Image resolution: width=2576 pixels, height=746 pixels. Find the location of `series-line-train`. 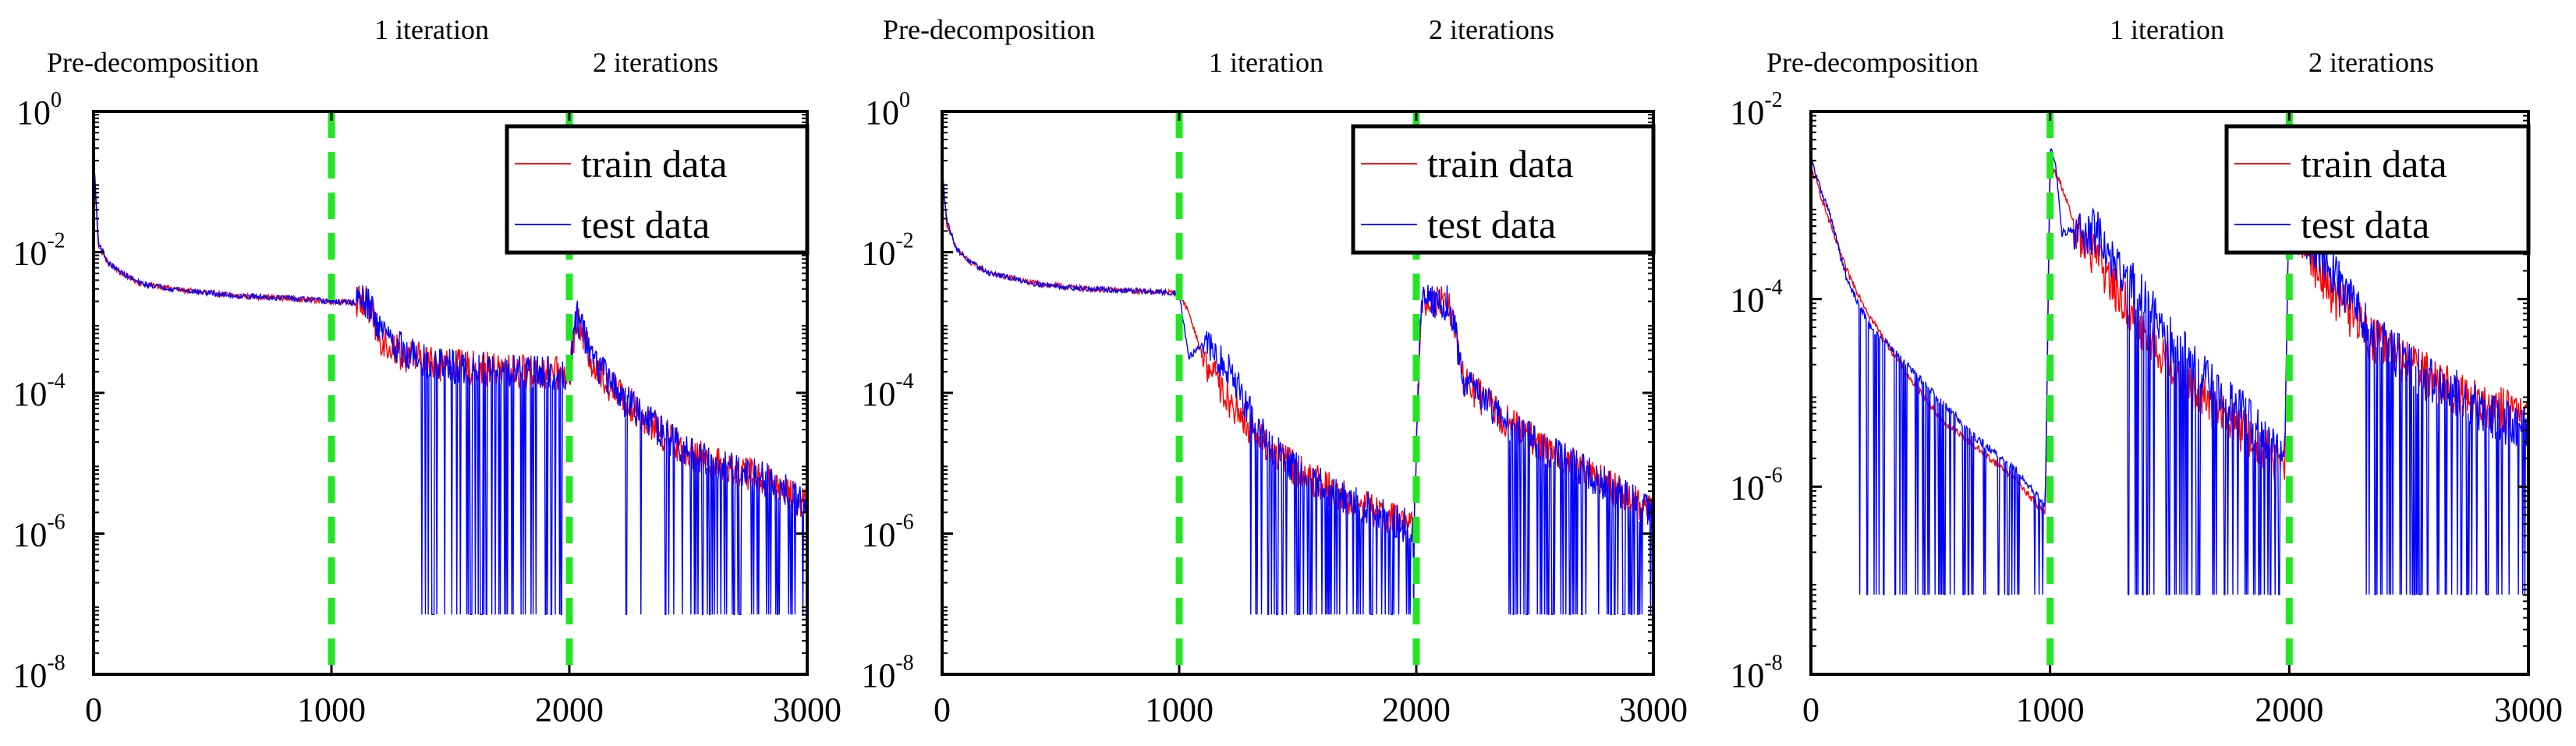

series-line-train is located at coordinates (1297, 359).